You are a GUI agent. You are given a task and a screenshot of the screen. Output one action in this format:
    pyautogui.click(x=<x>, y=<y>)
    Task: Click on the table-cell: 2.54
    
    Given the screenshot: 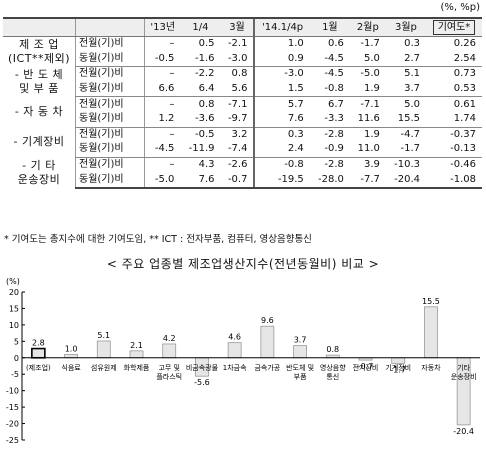 What is the action you would take?
    pyautogui.click(x=454, y=59)
    